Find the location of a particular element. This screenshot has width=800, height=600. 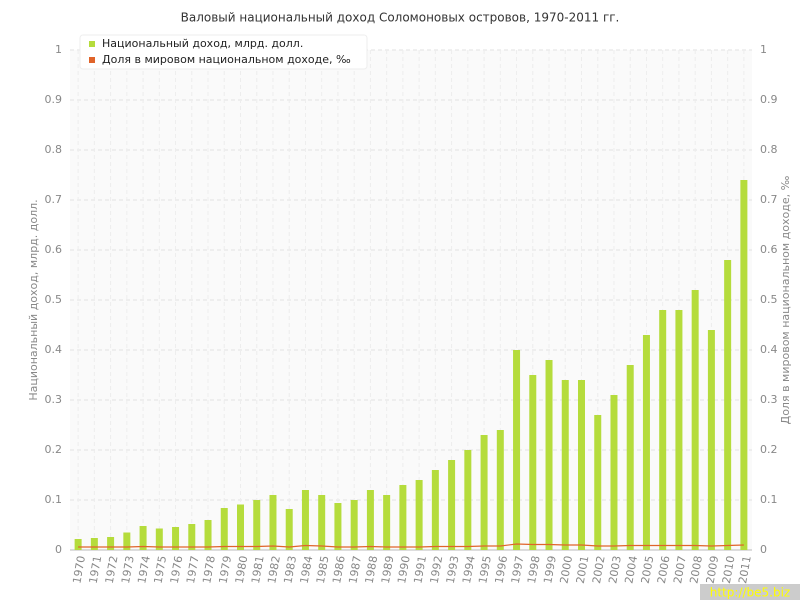

x-tick-label: 1984 is located at coordinates (307, 570).